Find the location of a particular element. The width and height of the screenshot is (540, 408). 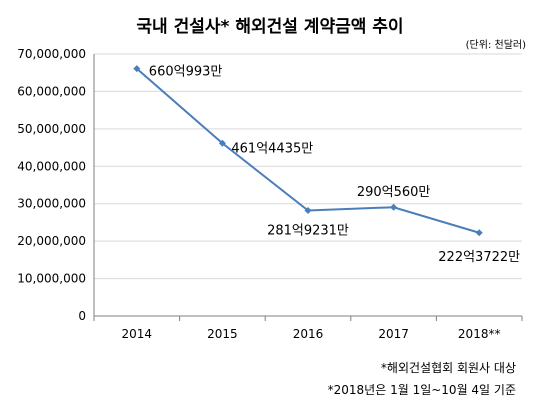

data-label: 660억993만 is located at coordinates (186, 72).